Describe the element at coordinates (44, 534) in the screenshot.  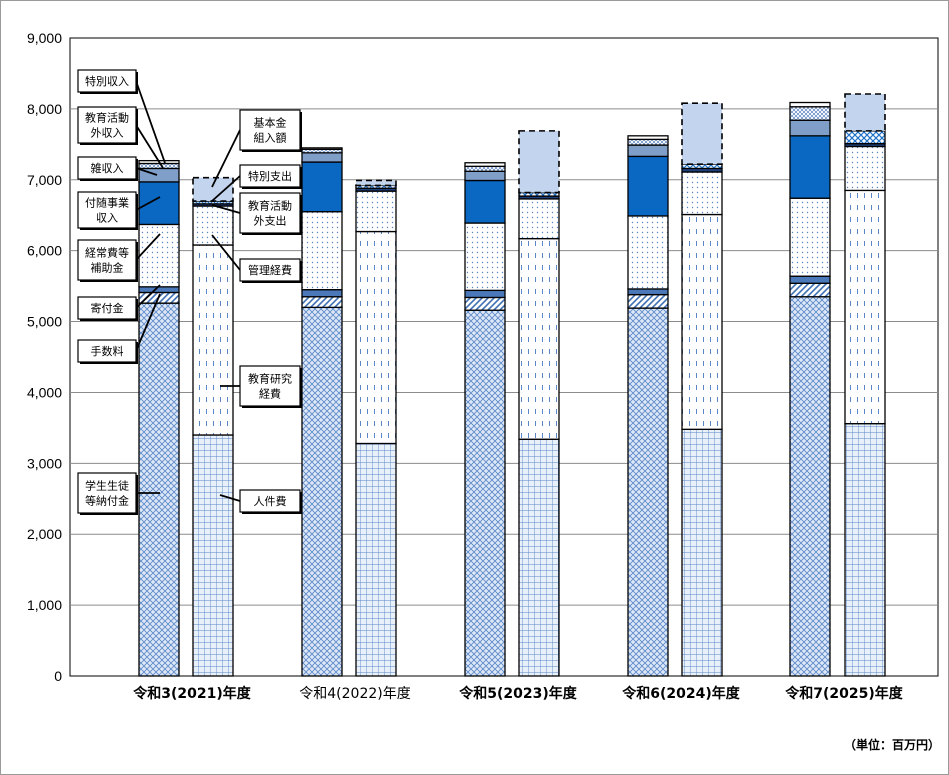
I see `y-tick-label: 2,000` at that location.